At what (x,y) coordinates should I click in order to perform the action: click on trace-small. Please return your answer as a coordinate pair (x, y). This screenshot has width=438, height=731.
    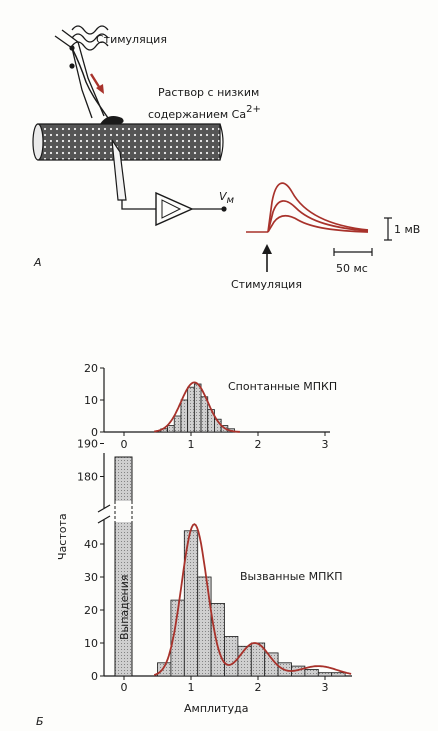
    Looking at the image, I should click on (318, 223).